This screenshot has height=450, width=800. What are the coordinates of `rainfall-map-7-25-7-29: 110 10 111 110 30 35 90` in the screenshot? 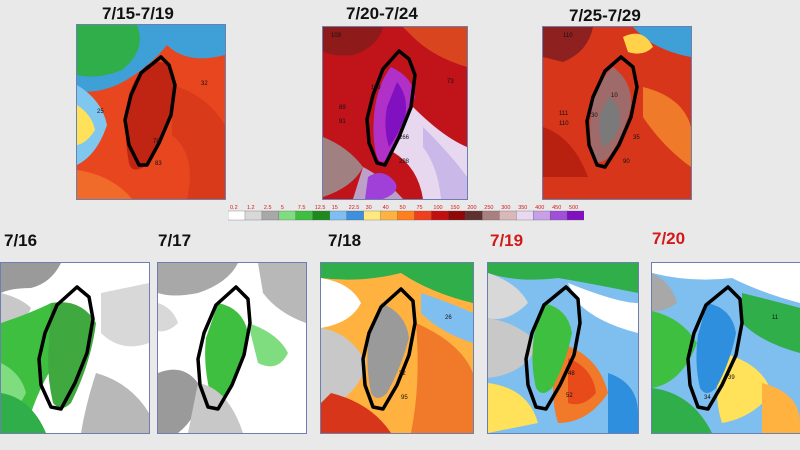 It's located at (617, 113).